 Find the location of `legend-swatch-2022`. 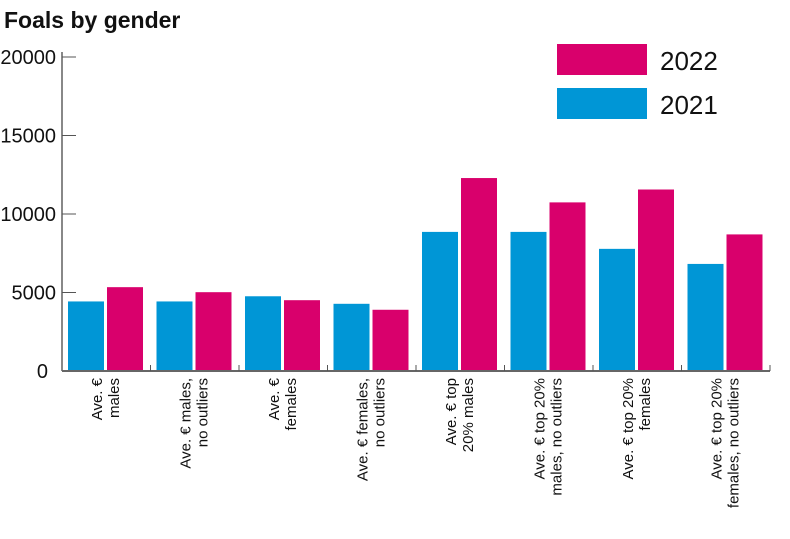

legend-swatch-2022 is located at coordinates (602, 59).